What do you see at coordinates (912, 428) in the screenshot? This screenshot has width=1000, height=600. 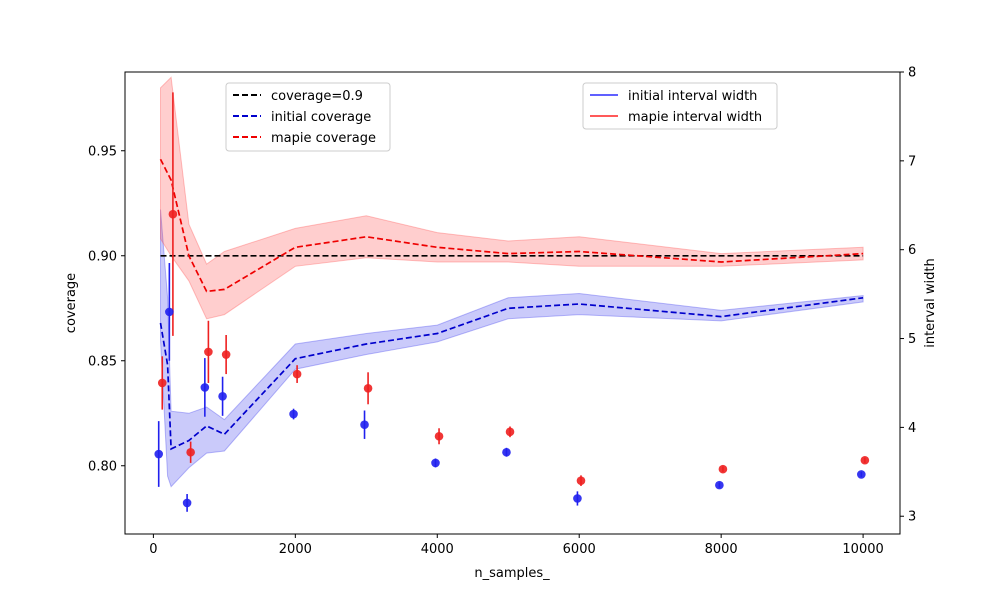 I see `right-y-tick-label: 4` at bounding box center [912, 428].